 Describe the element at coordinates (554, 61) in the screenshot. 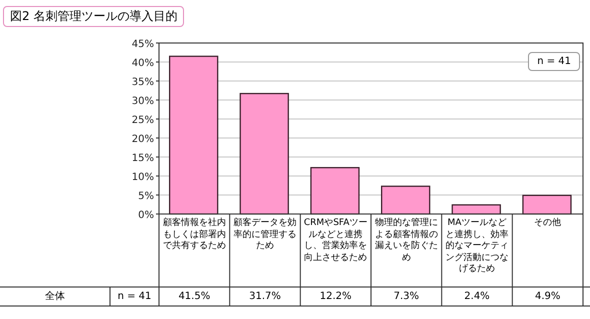

I see `annotation: n = 41` at that location.